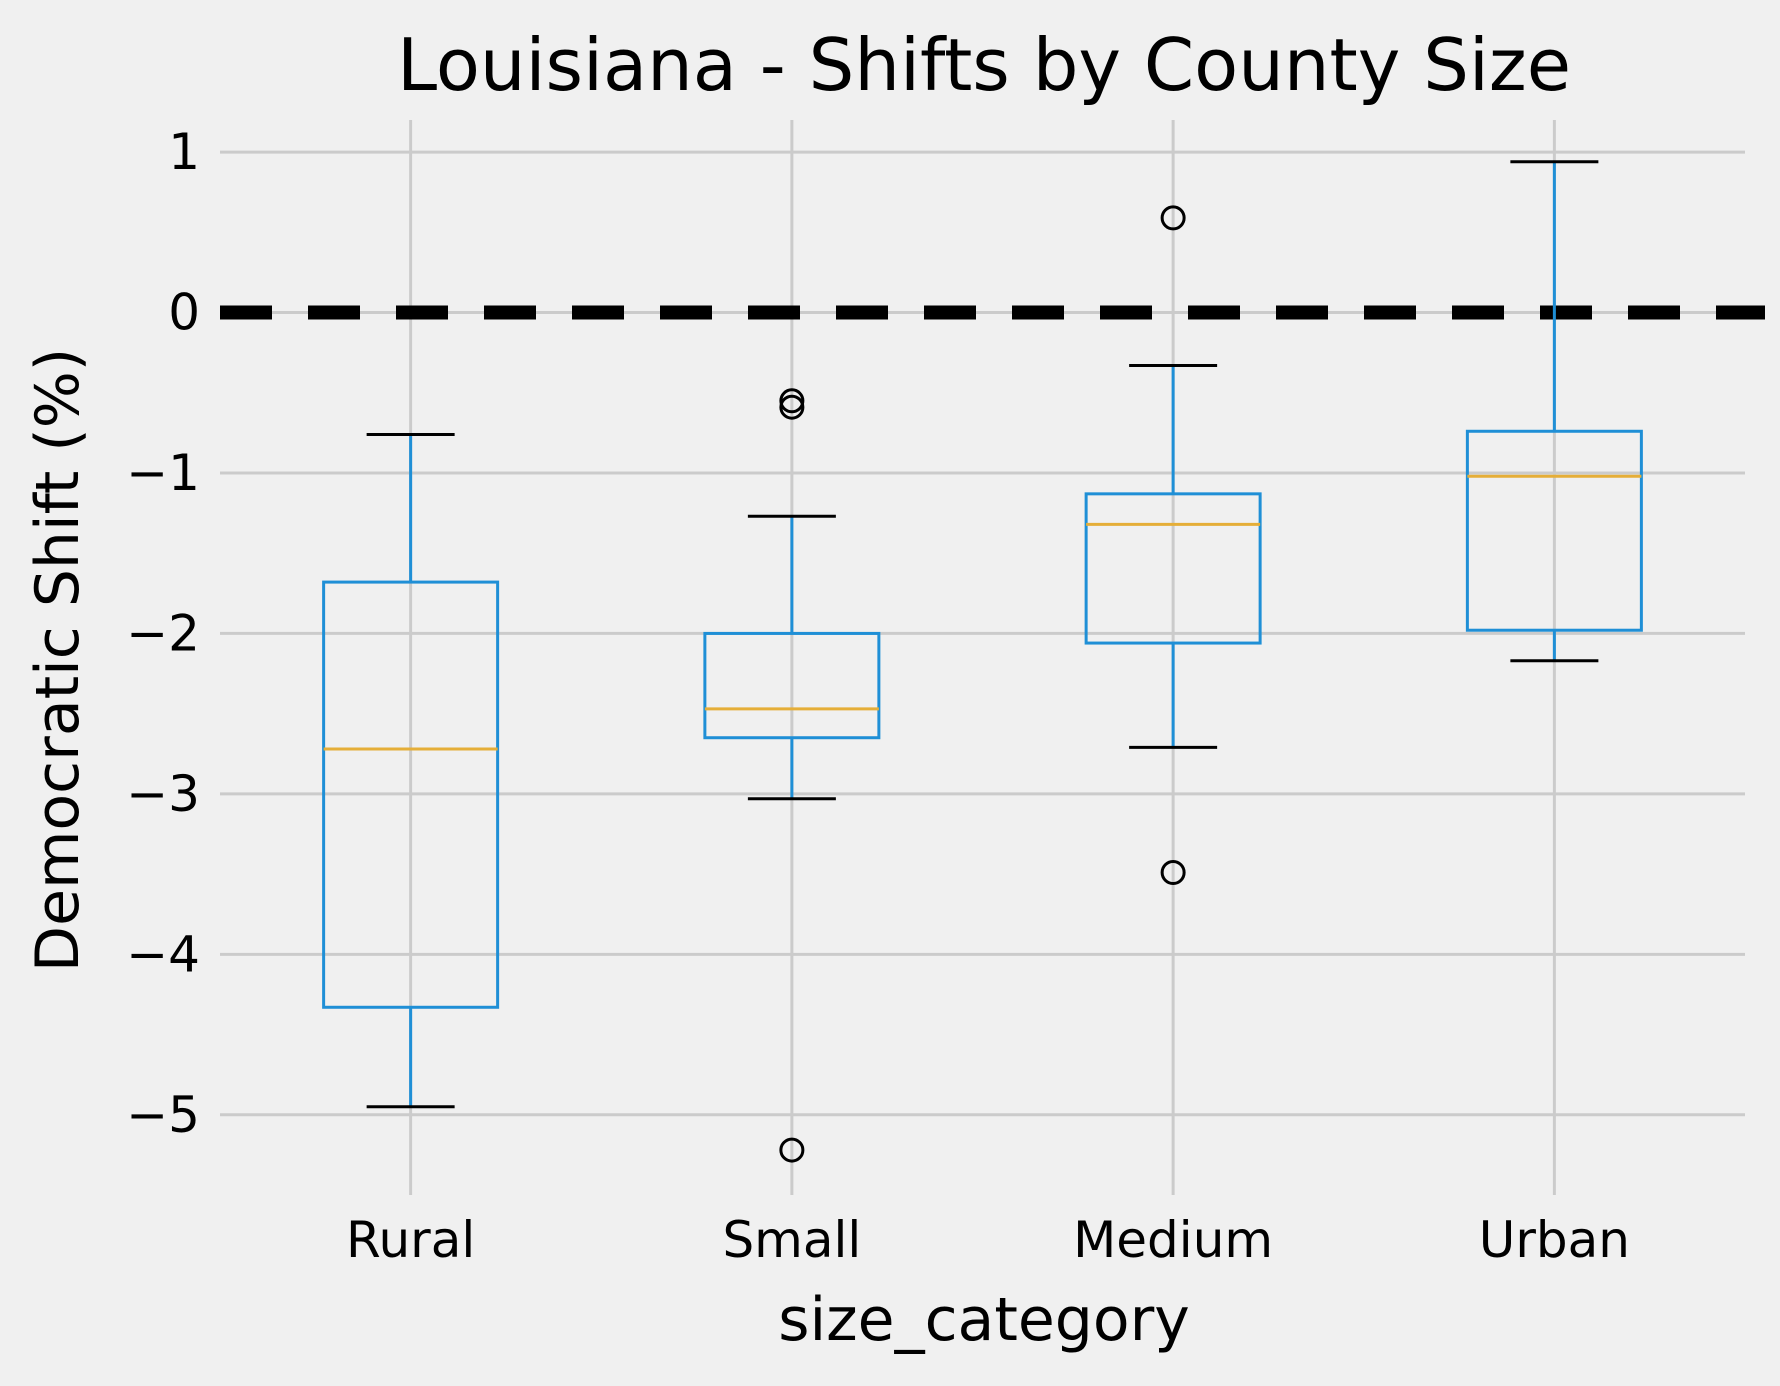 This screenshot has width=1780, height=1386. Describe the element at coordinates (184, 313) in the screenshot. I see `y-tick-label: 0` at that location.